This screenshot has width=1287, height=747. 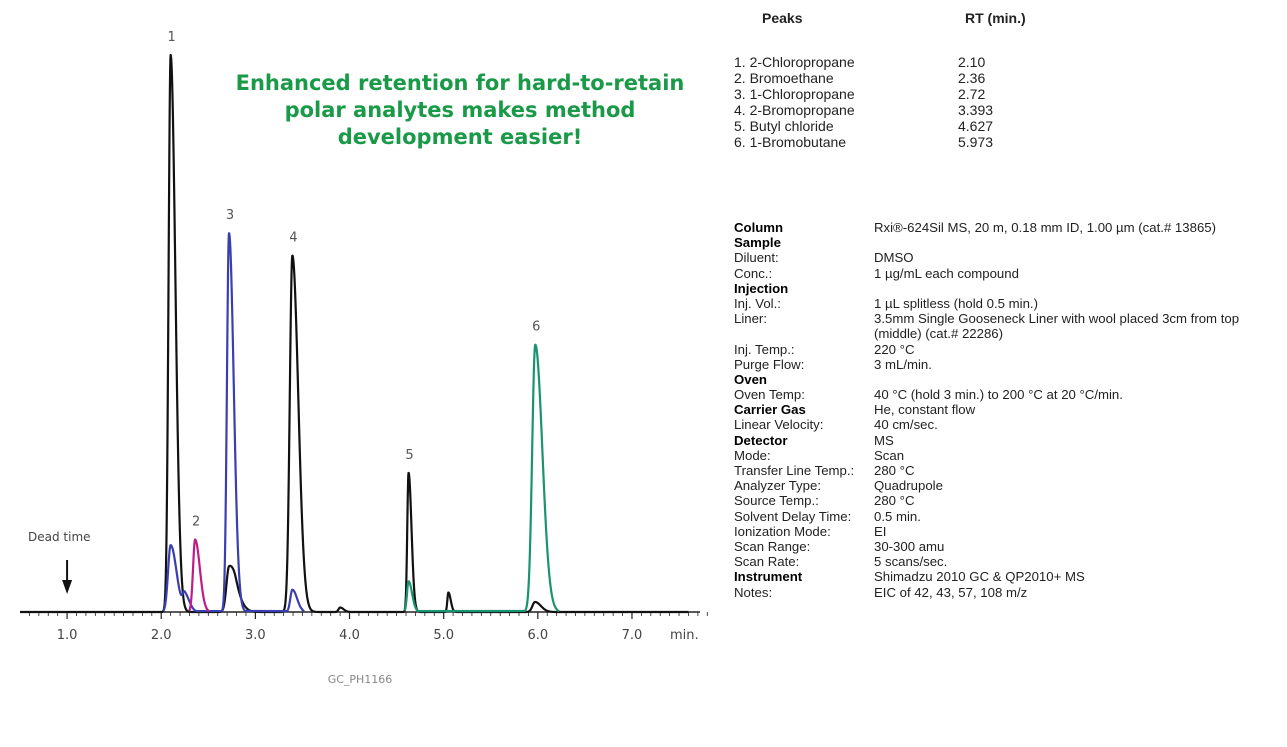 What do you see at coordinates (196, 522) in the screenshot?
I see `peak-number-label: 2` at bounding box center [196, 522].